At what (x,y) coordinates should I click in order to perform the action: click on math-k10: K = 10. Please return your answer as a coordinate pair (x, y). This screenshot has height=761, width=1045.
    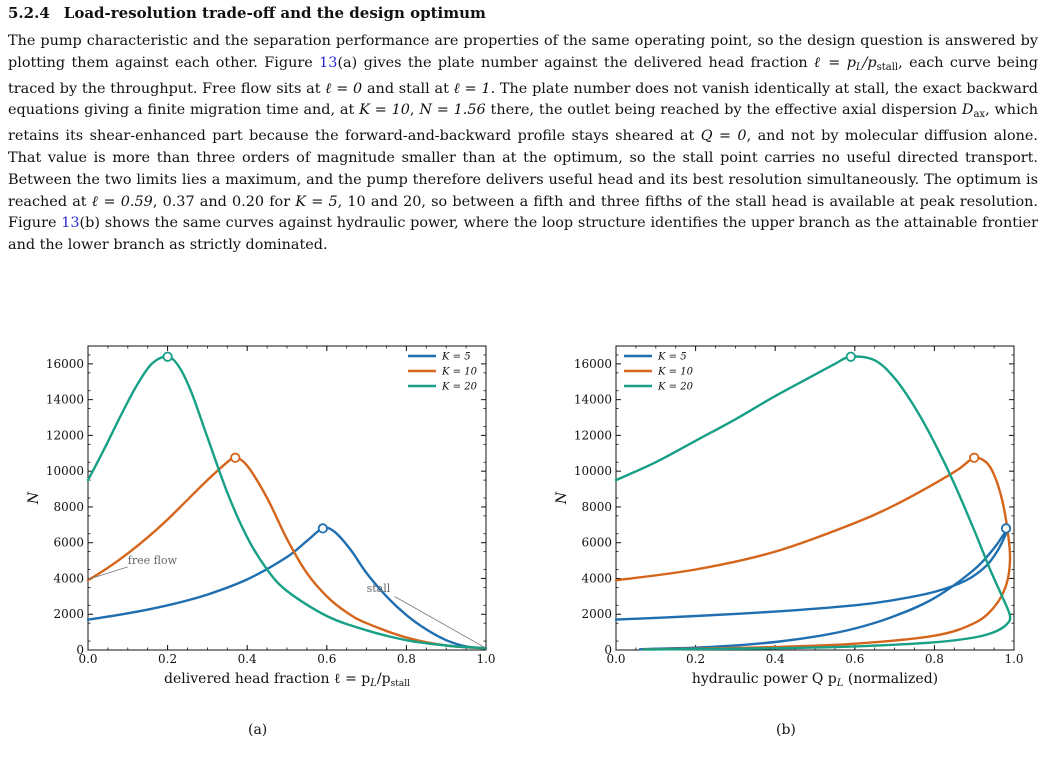
    Looking at the image, I should click on (384, 110).